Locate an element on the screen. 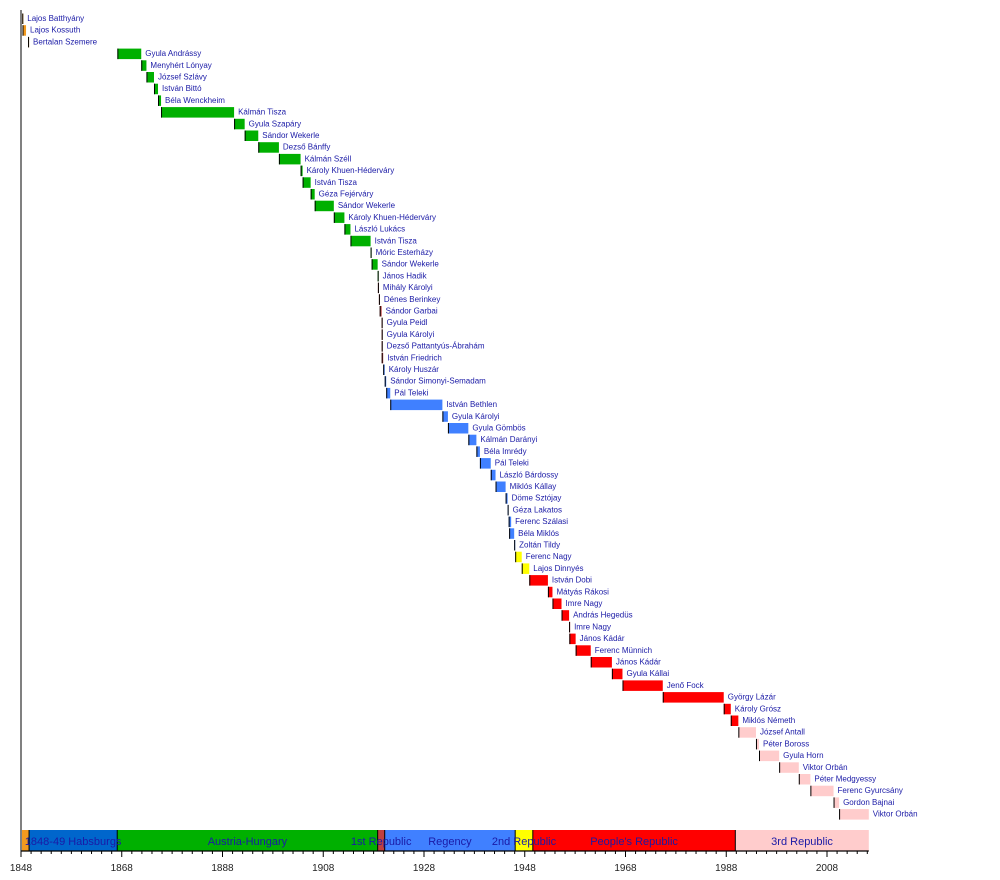 This screenshot has width=1000, height=880. pm-label: Péter Boross is located at coordinates (786, 743).